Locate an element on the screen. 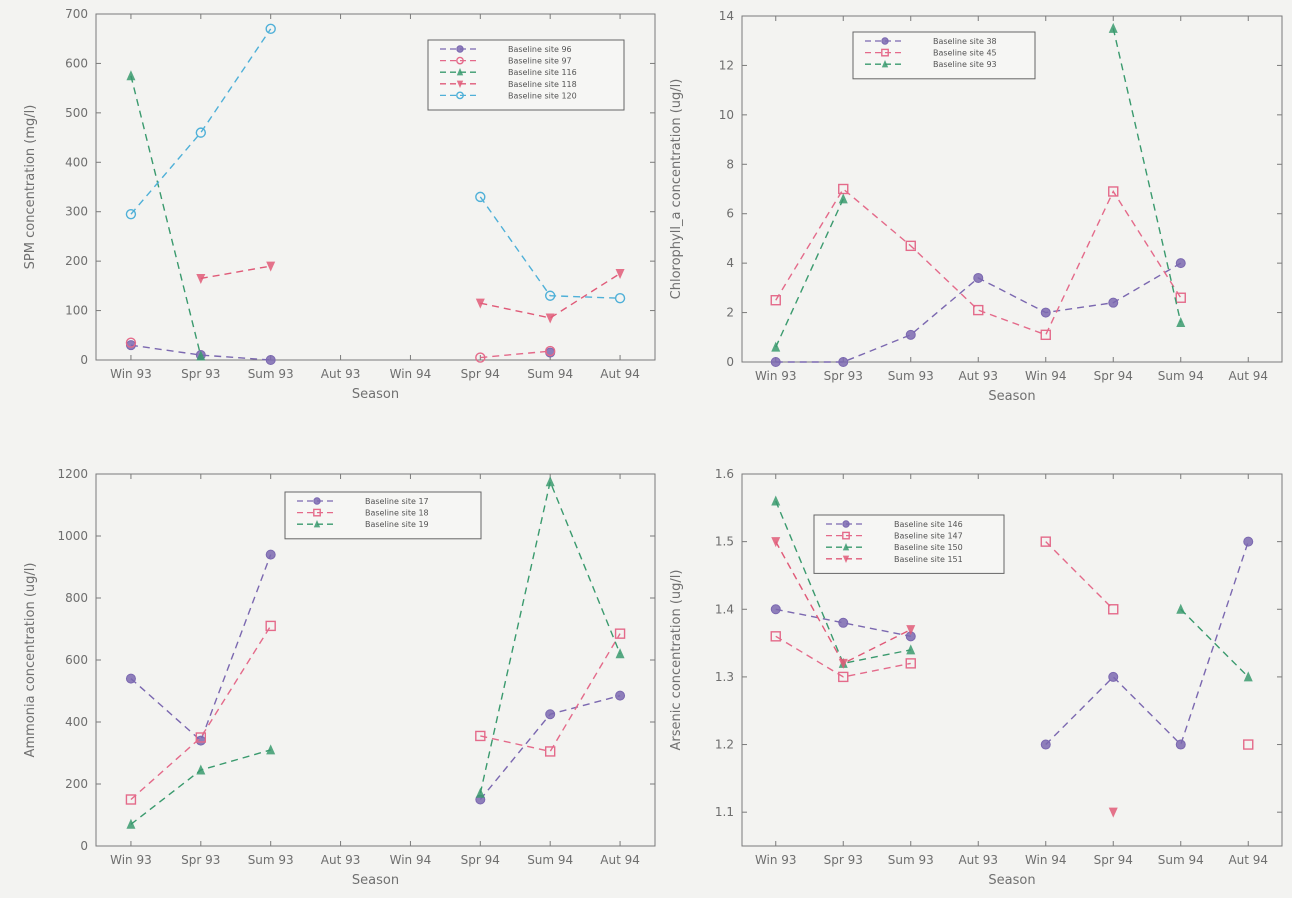 The height and width of the screenshot is (898, 1292). legend-label: Baseline site 120 is located at coordinates (542, 95).